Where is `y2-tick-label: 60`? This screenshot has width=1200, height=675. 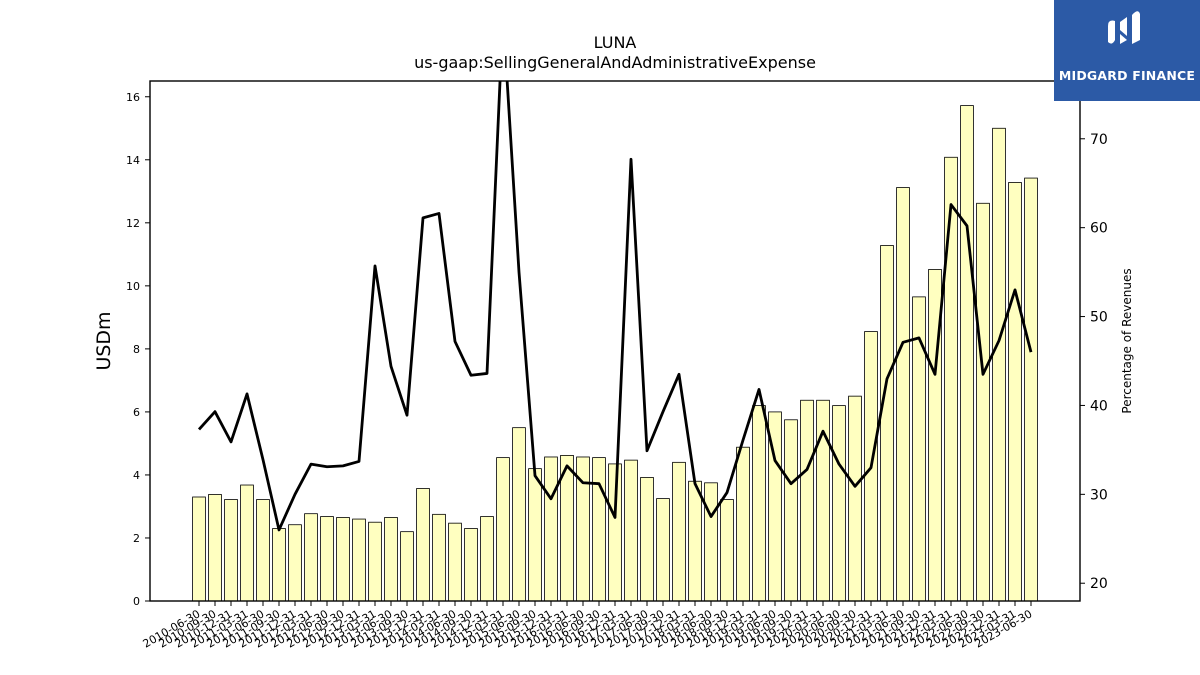
y2-tick-label: 60 is located at coordinates (1099, 229).